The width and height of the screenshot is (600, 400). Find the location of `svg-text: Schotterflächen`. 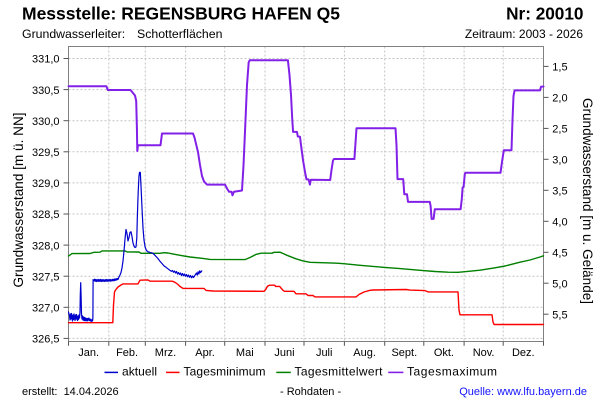

svg-text: Schotterflächen is located at coordinates (180, 34).